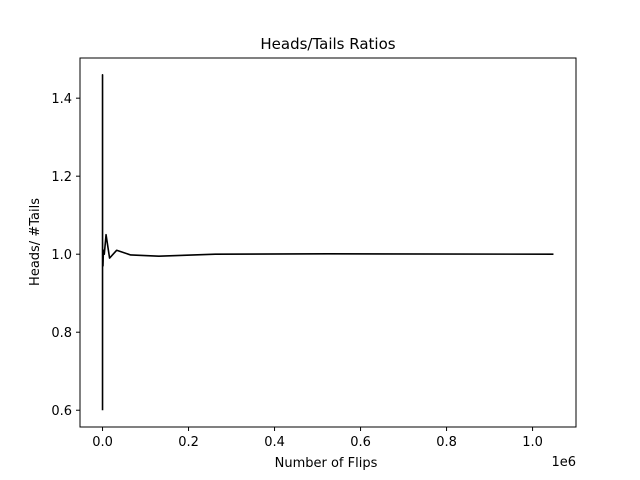 The image size is (640, 480). I want to click on x-tick-label: 0.4, so click(274, 442).